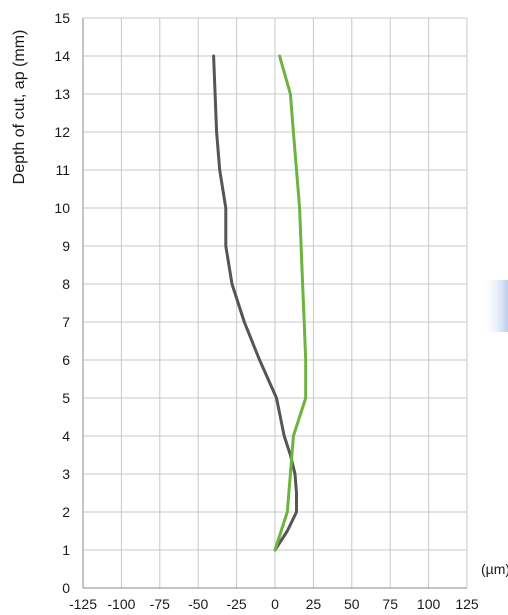  Describe the element at coordinates (66, 246) in the screenshot. I see `y-tick-label: 9` at that location.